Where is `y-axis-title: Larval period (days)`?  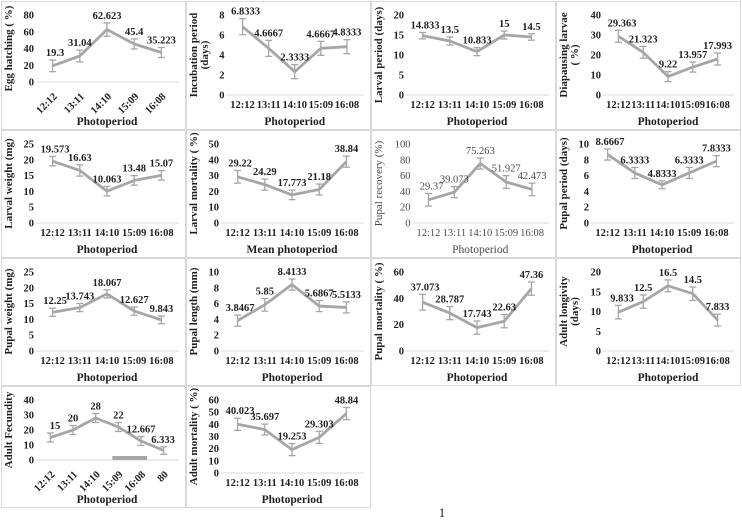
y-axis-title: Larval period (days) is located at coordinates (379, 54).